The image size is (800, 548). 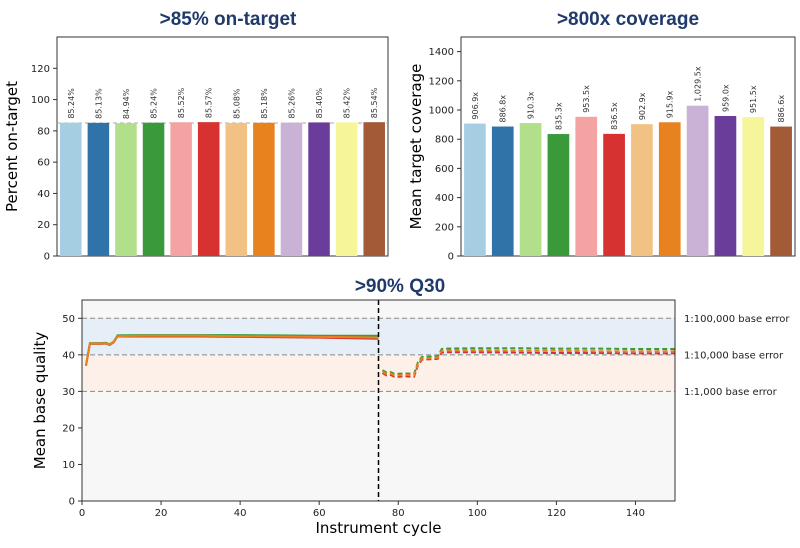 I want to click on x-tick-label: 80, so click(x=398, y=513).